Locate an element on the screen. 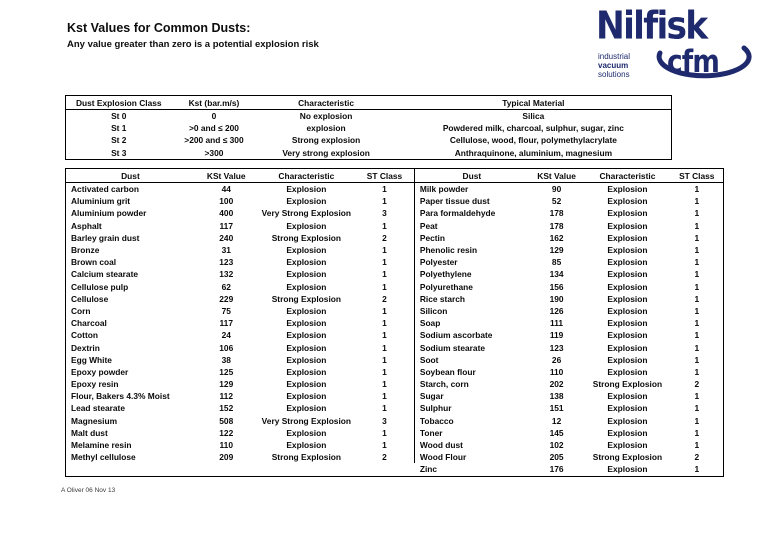 The height and width of the screenshot is (543, 768). table-row: Wood Flour 205 Strong Explosion 2 is located at coordinates (569, 457).